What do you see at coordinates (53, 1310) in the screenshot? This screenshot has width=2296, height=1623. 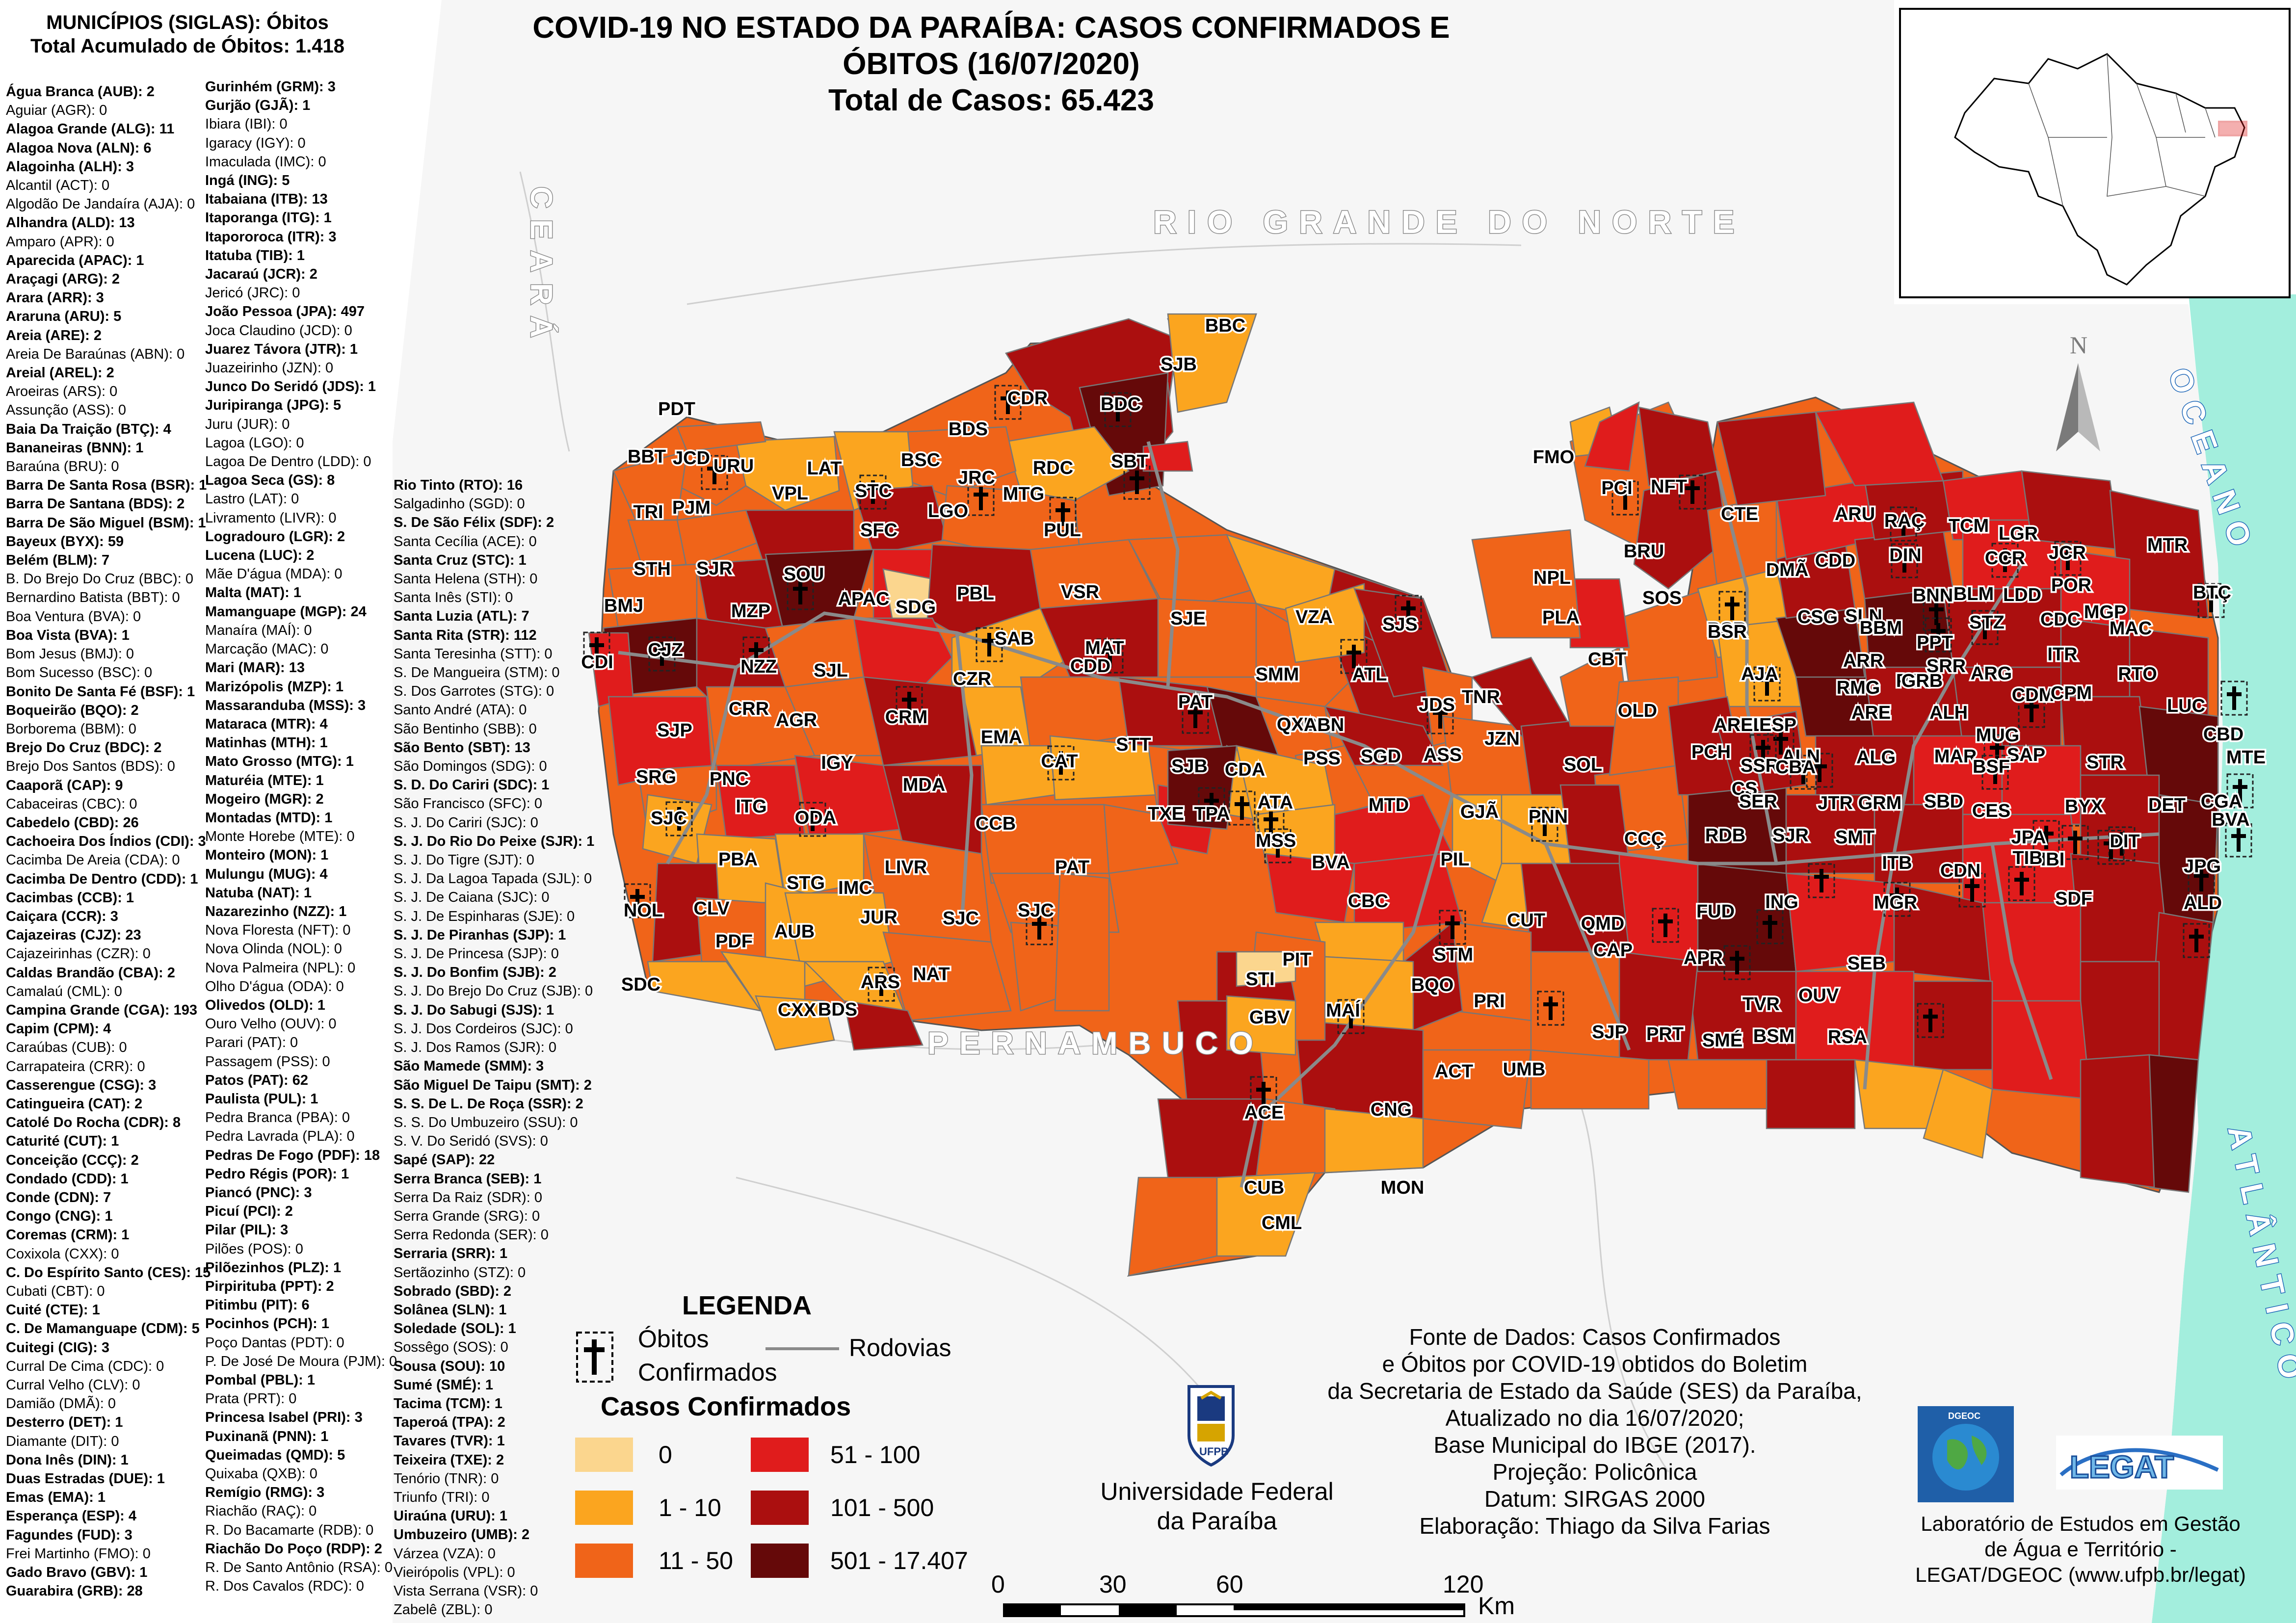 I see `municipality-entry: Cuité (CTE): 1` at bounding box center [53, 1310].